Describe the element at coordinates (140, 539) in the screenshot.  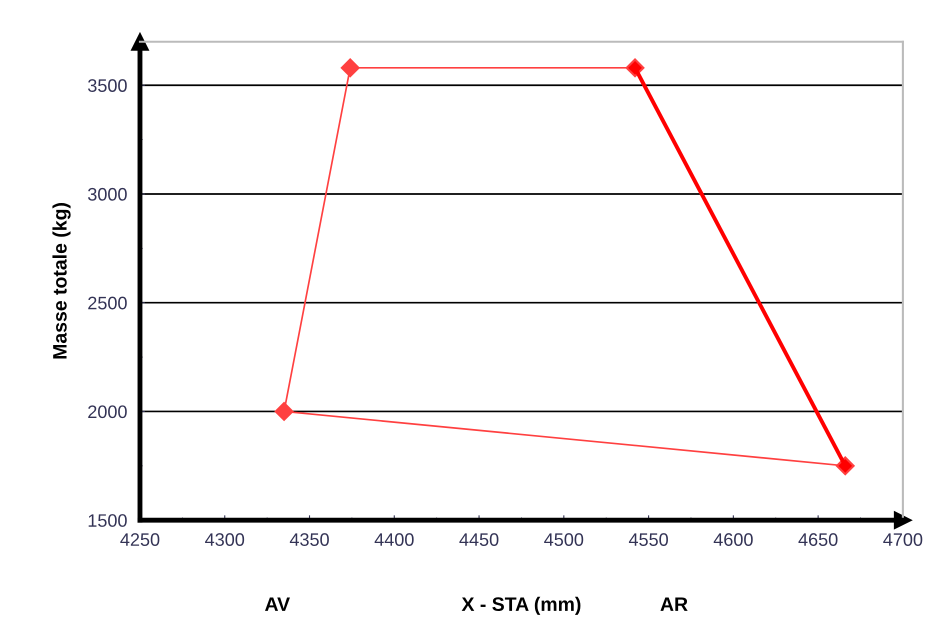
I see `x-tick-label: 4250` at that location.